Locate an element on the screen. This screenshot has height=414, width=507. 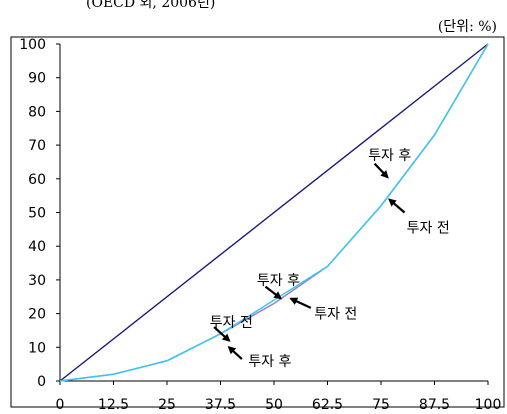
annotation-arrow-after-lower is located at coordinates (235, 352).